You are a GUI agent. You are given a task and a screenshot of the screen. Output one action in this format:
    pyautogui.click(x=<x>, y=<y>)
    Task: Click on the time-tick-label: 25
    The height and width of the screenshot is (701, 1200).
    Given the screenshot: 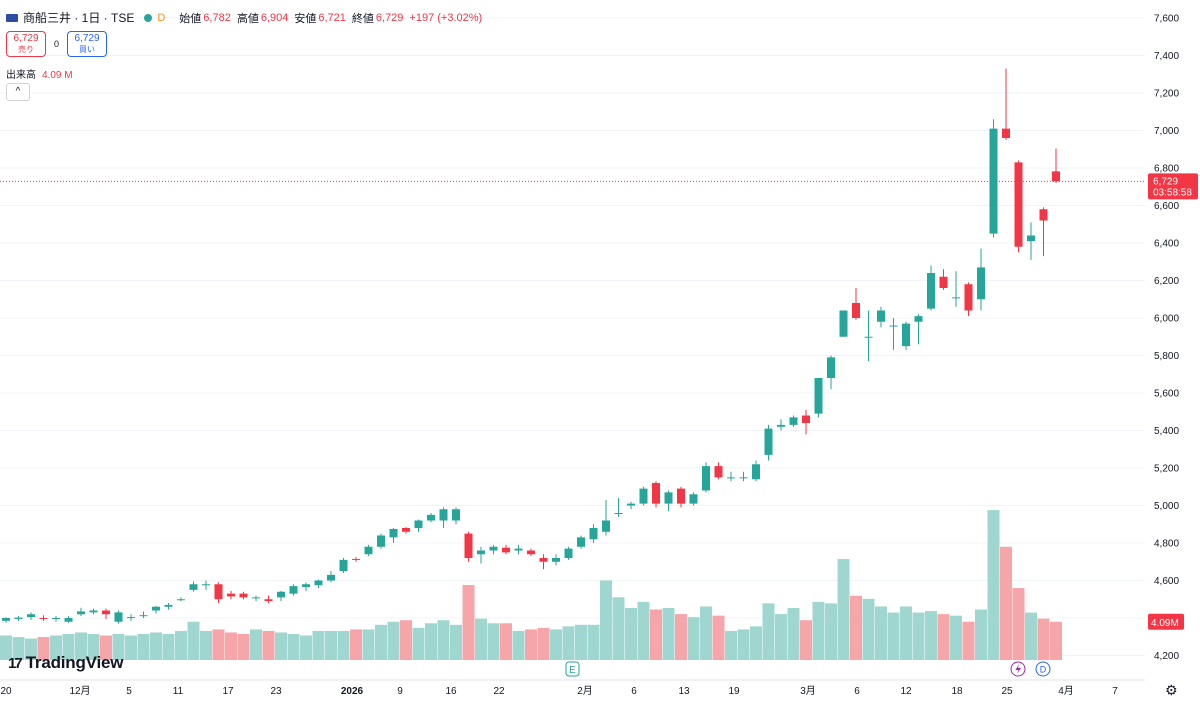 What is the action you would take?
    pyautogui.click(x=1007, y=691)
    